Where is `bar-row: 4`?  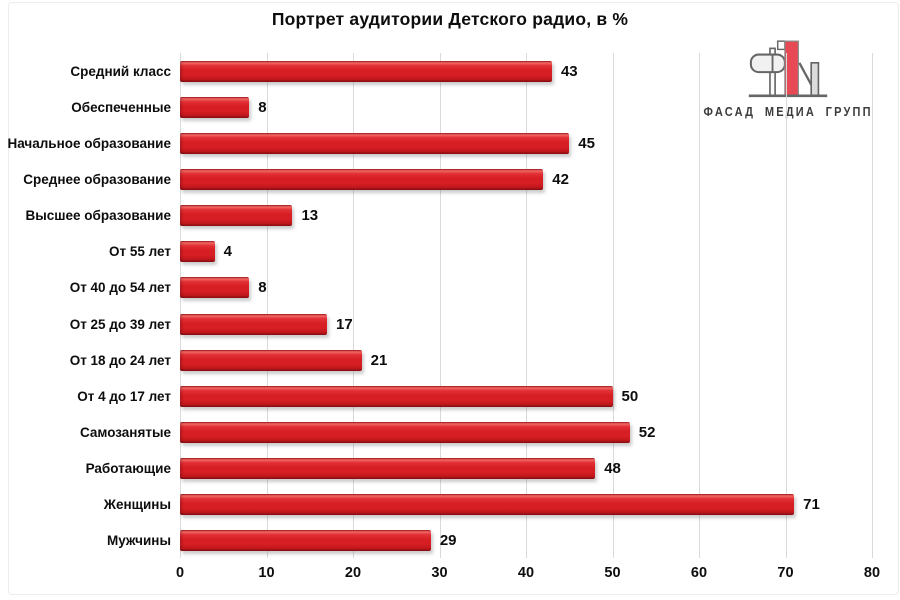 bar-row: 4 is located at coordinates (526, 252).